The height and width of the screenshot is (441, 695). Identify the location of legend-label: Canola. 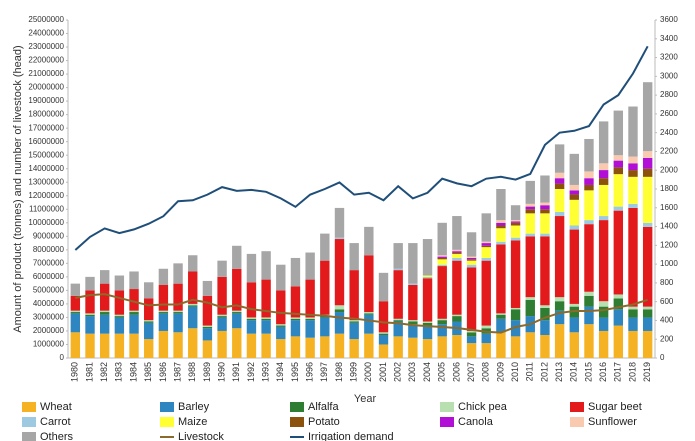
(476, 422).